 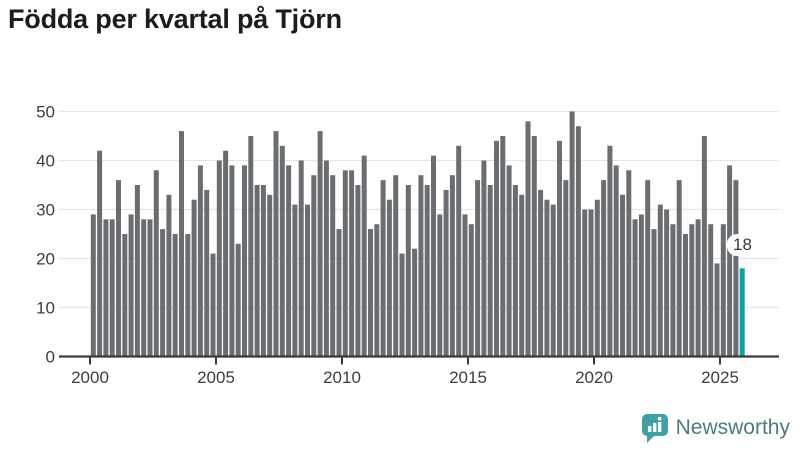 I want to click on bar-latest-quarter-highlight, so click(x=742, y=312).